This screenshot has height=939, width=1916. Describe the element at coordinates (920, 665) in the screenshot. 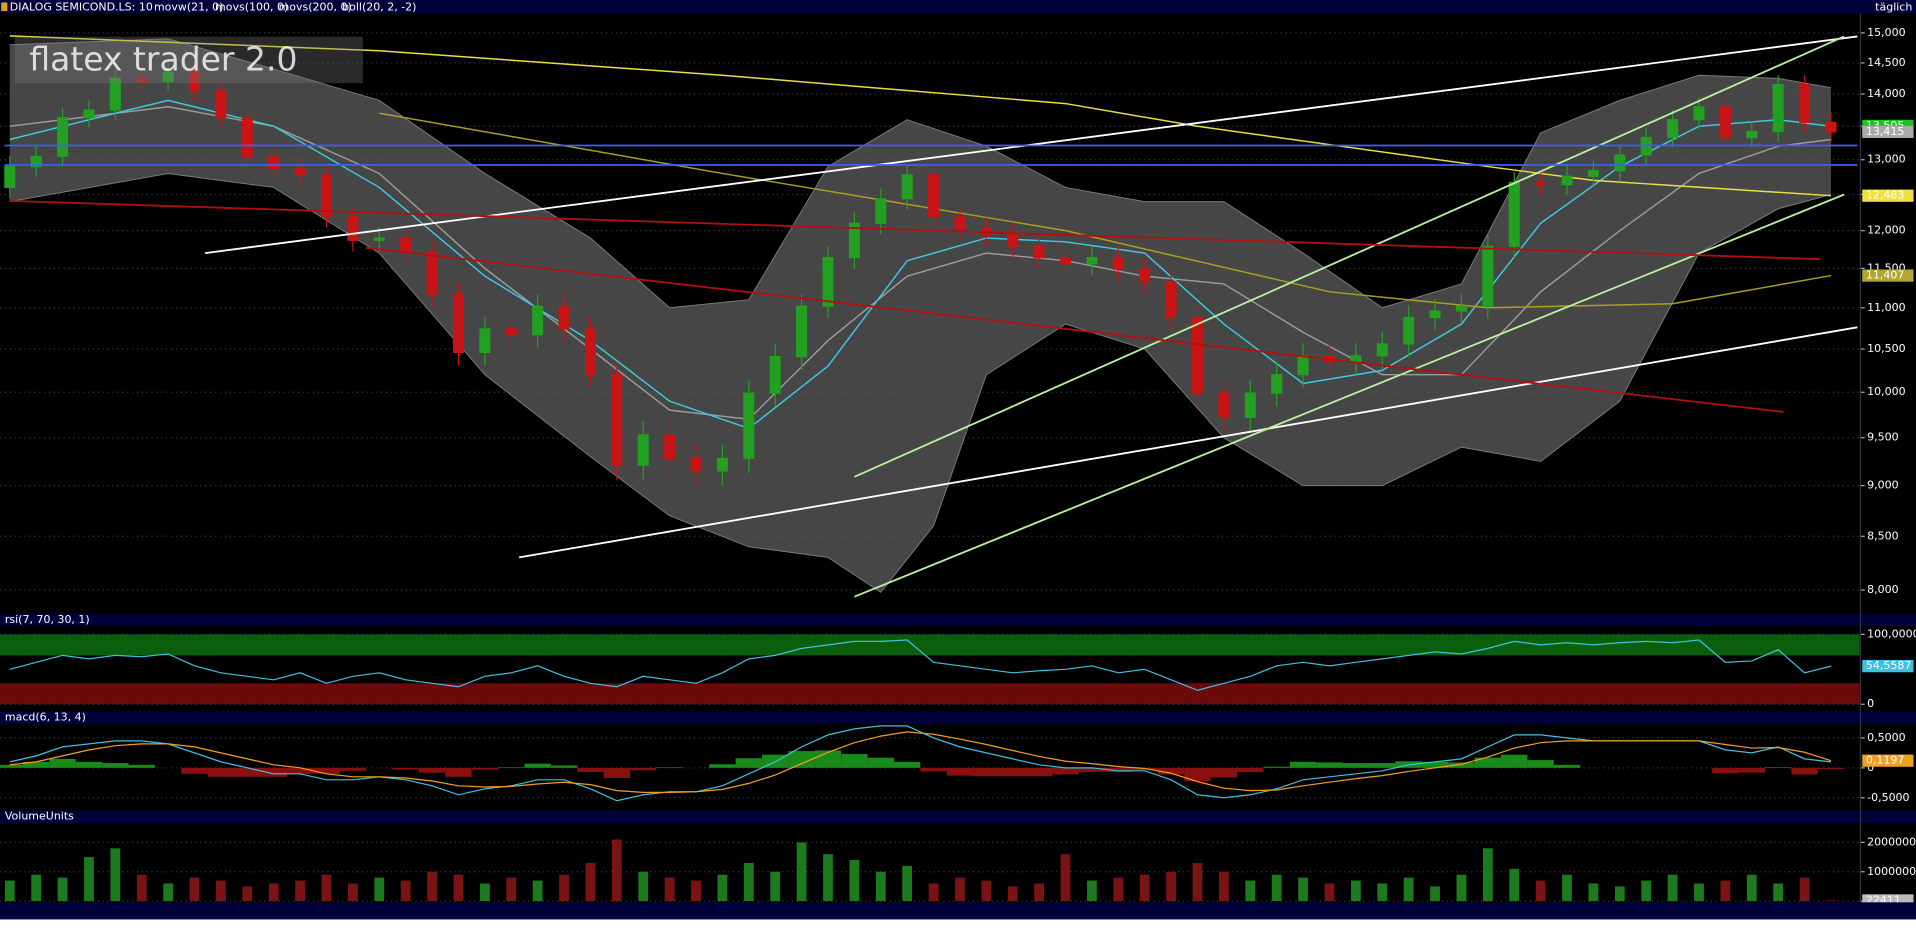

I see `rsi-line` at that location.